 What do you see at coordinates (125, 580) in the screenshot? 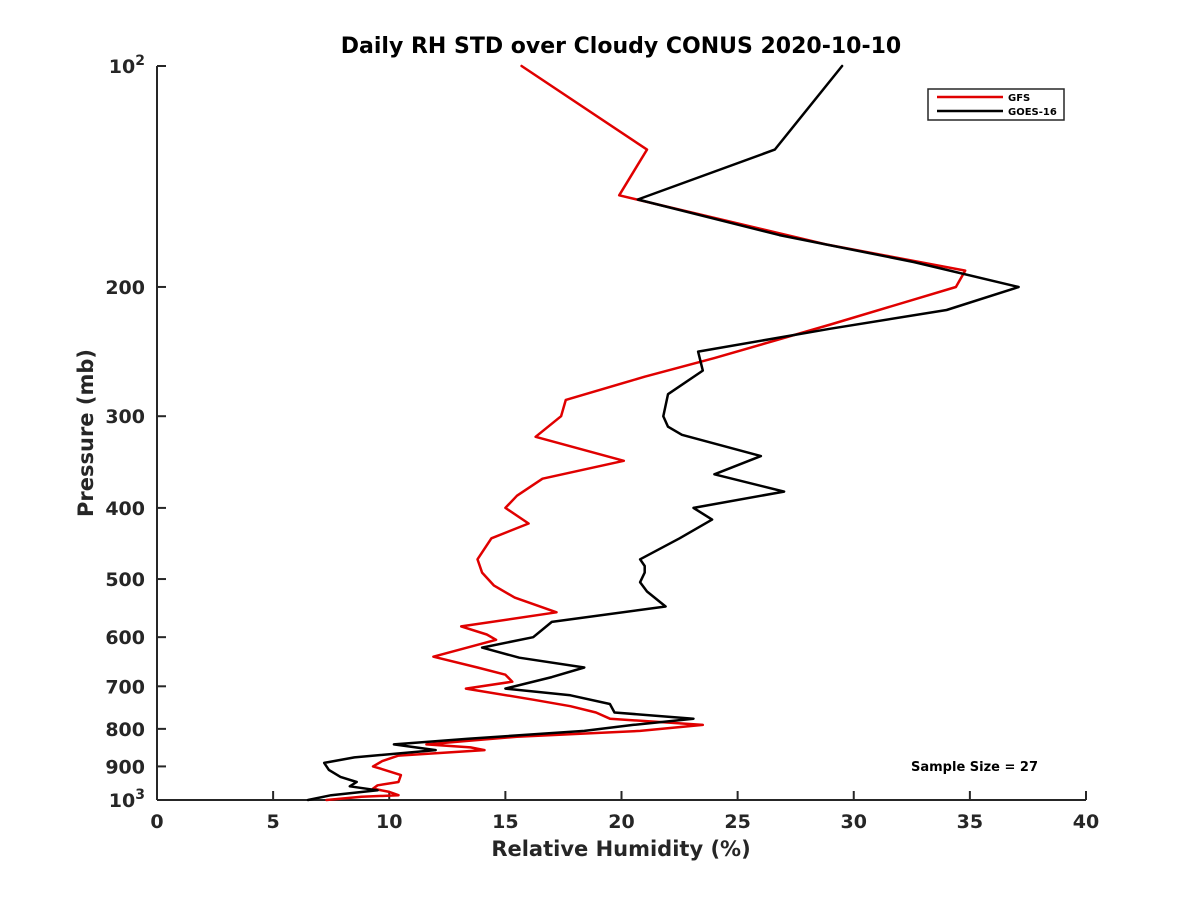
I see `y-tick-label: 500` at bounding box center [125, 580].